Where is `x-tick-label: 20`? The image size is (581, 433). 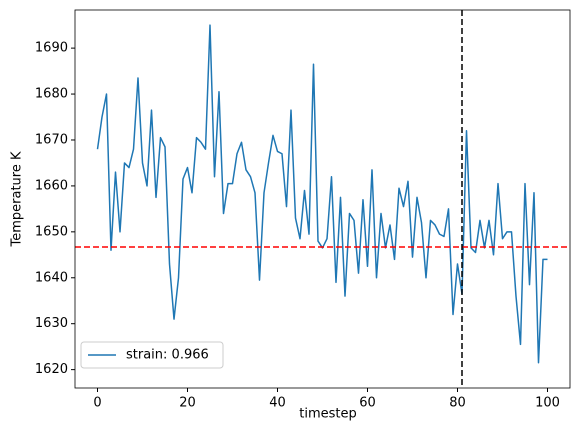 x-tick-label: 20 is located at coordinates (187, 403).